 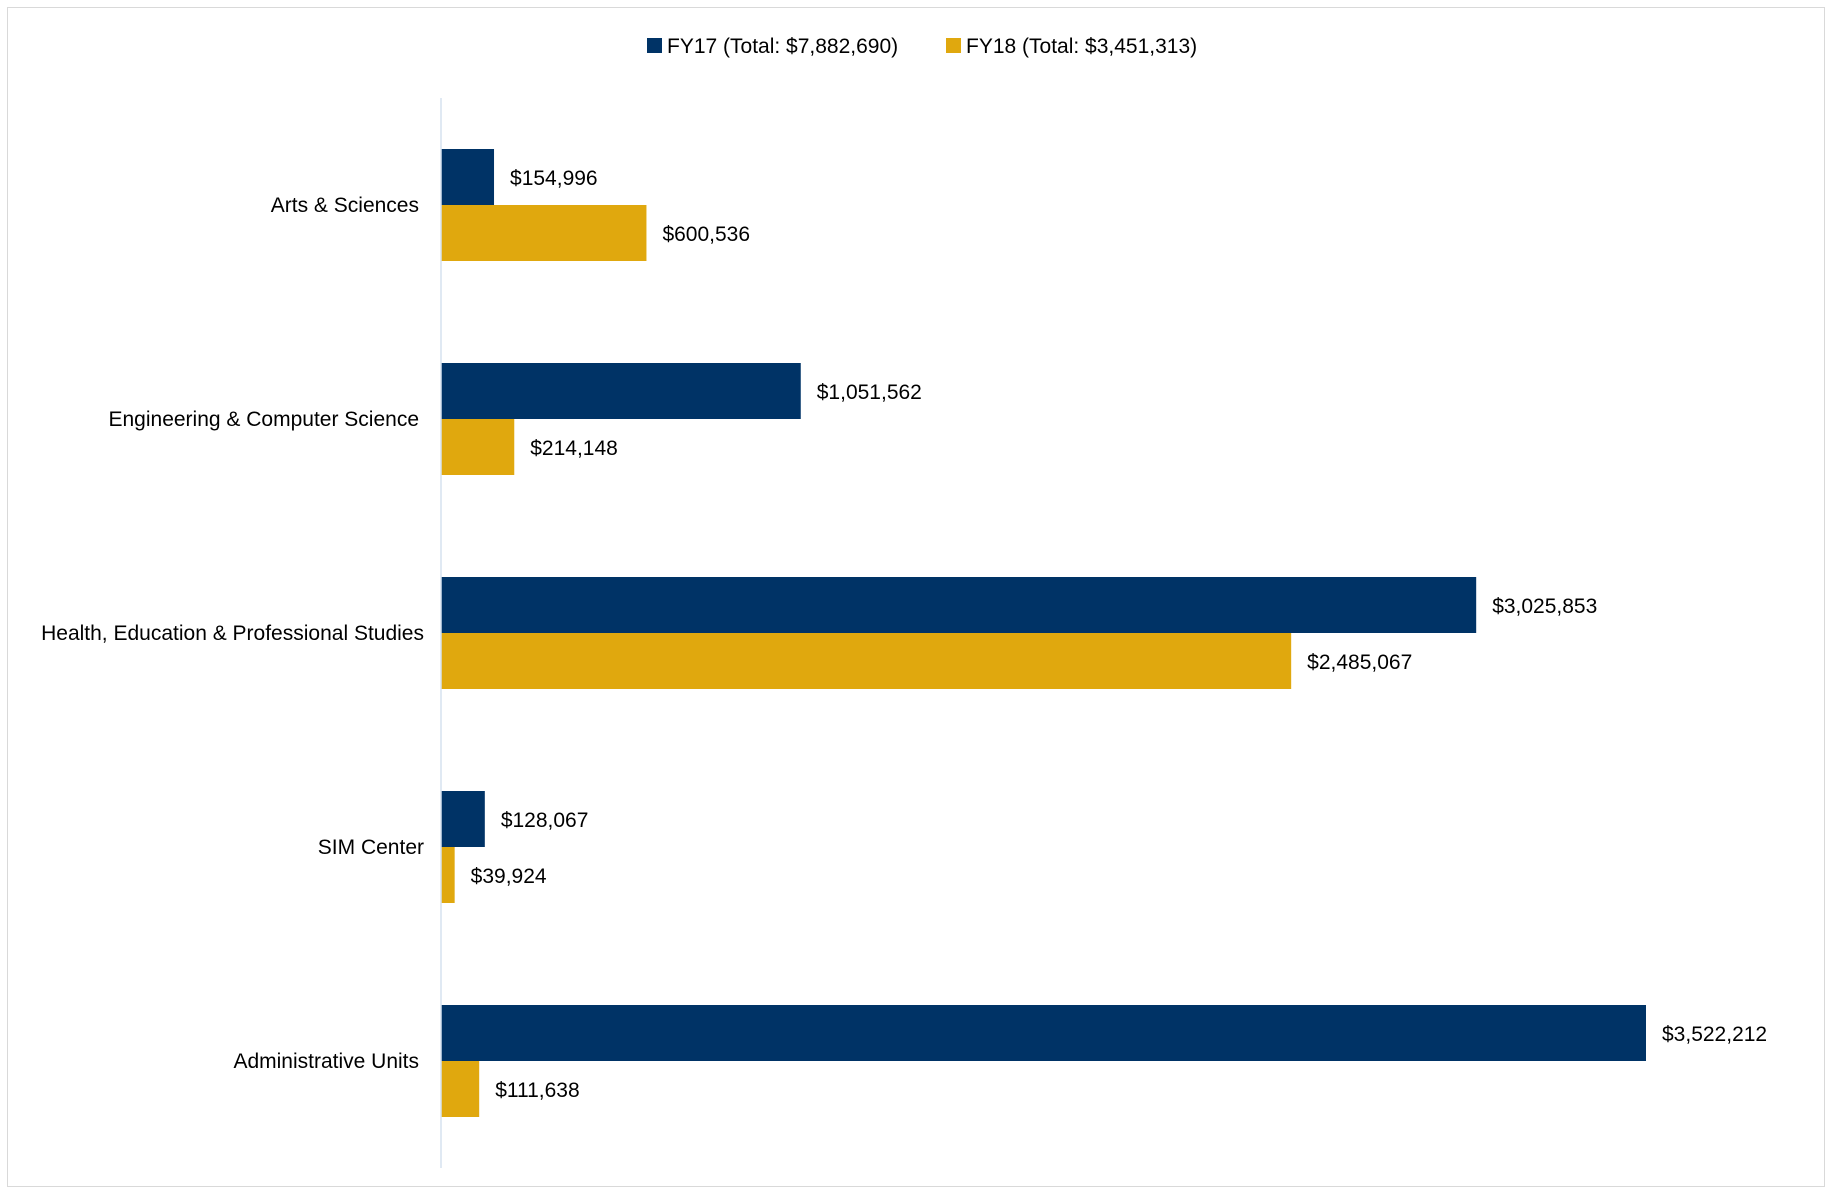 I want to click on value-label-fy18-health-education-professional-studies: $2,485,067, so click(x=1359, y=662).